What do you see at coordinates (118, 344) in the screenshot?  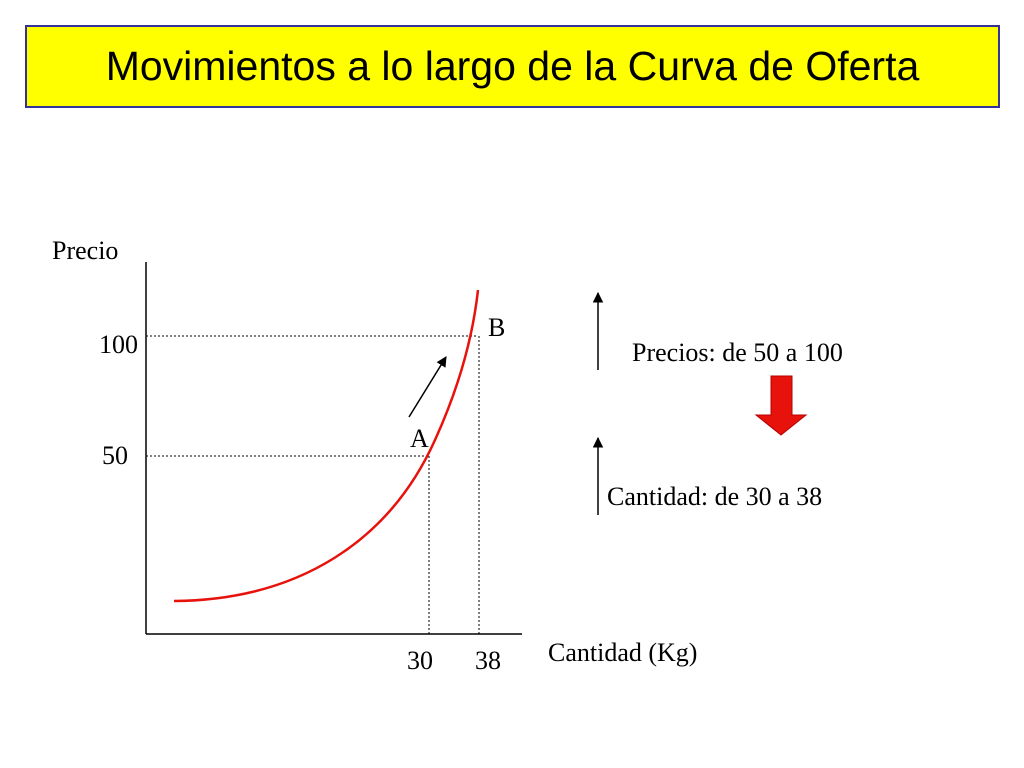 I see `y-tick-100: 100` at bounding box center [118, 344].